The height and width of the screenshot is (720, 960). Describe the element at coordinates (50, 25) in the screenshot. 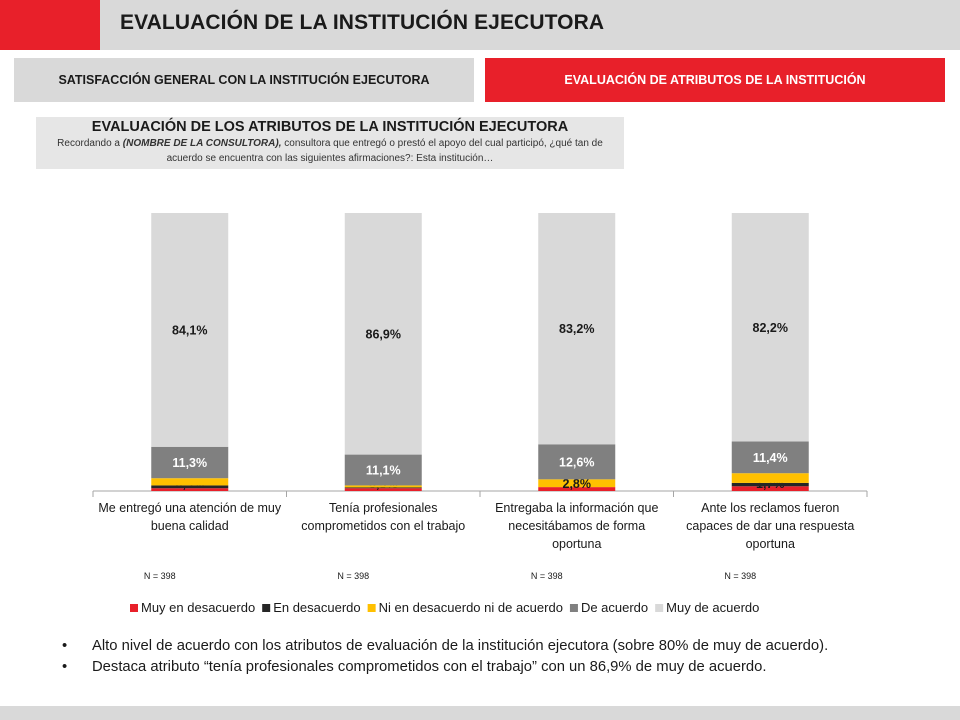

I see `header-accent` at that location.